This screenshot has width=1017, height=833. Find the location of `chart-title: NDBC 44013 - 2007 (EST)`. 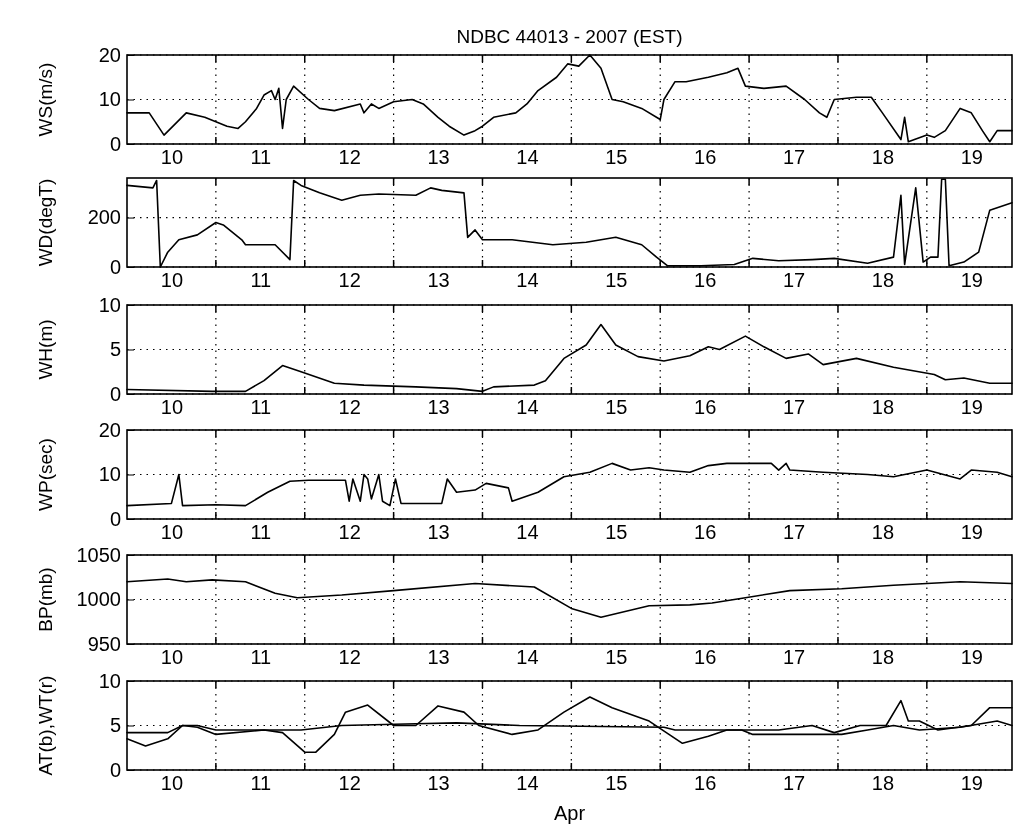

chart-title: NDBC 44013 - 2007 (EST) is located at coordinates (569, 36).